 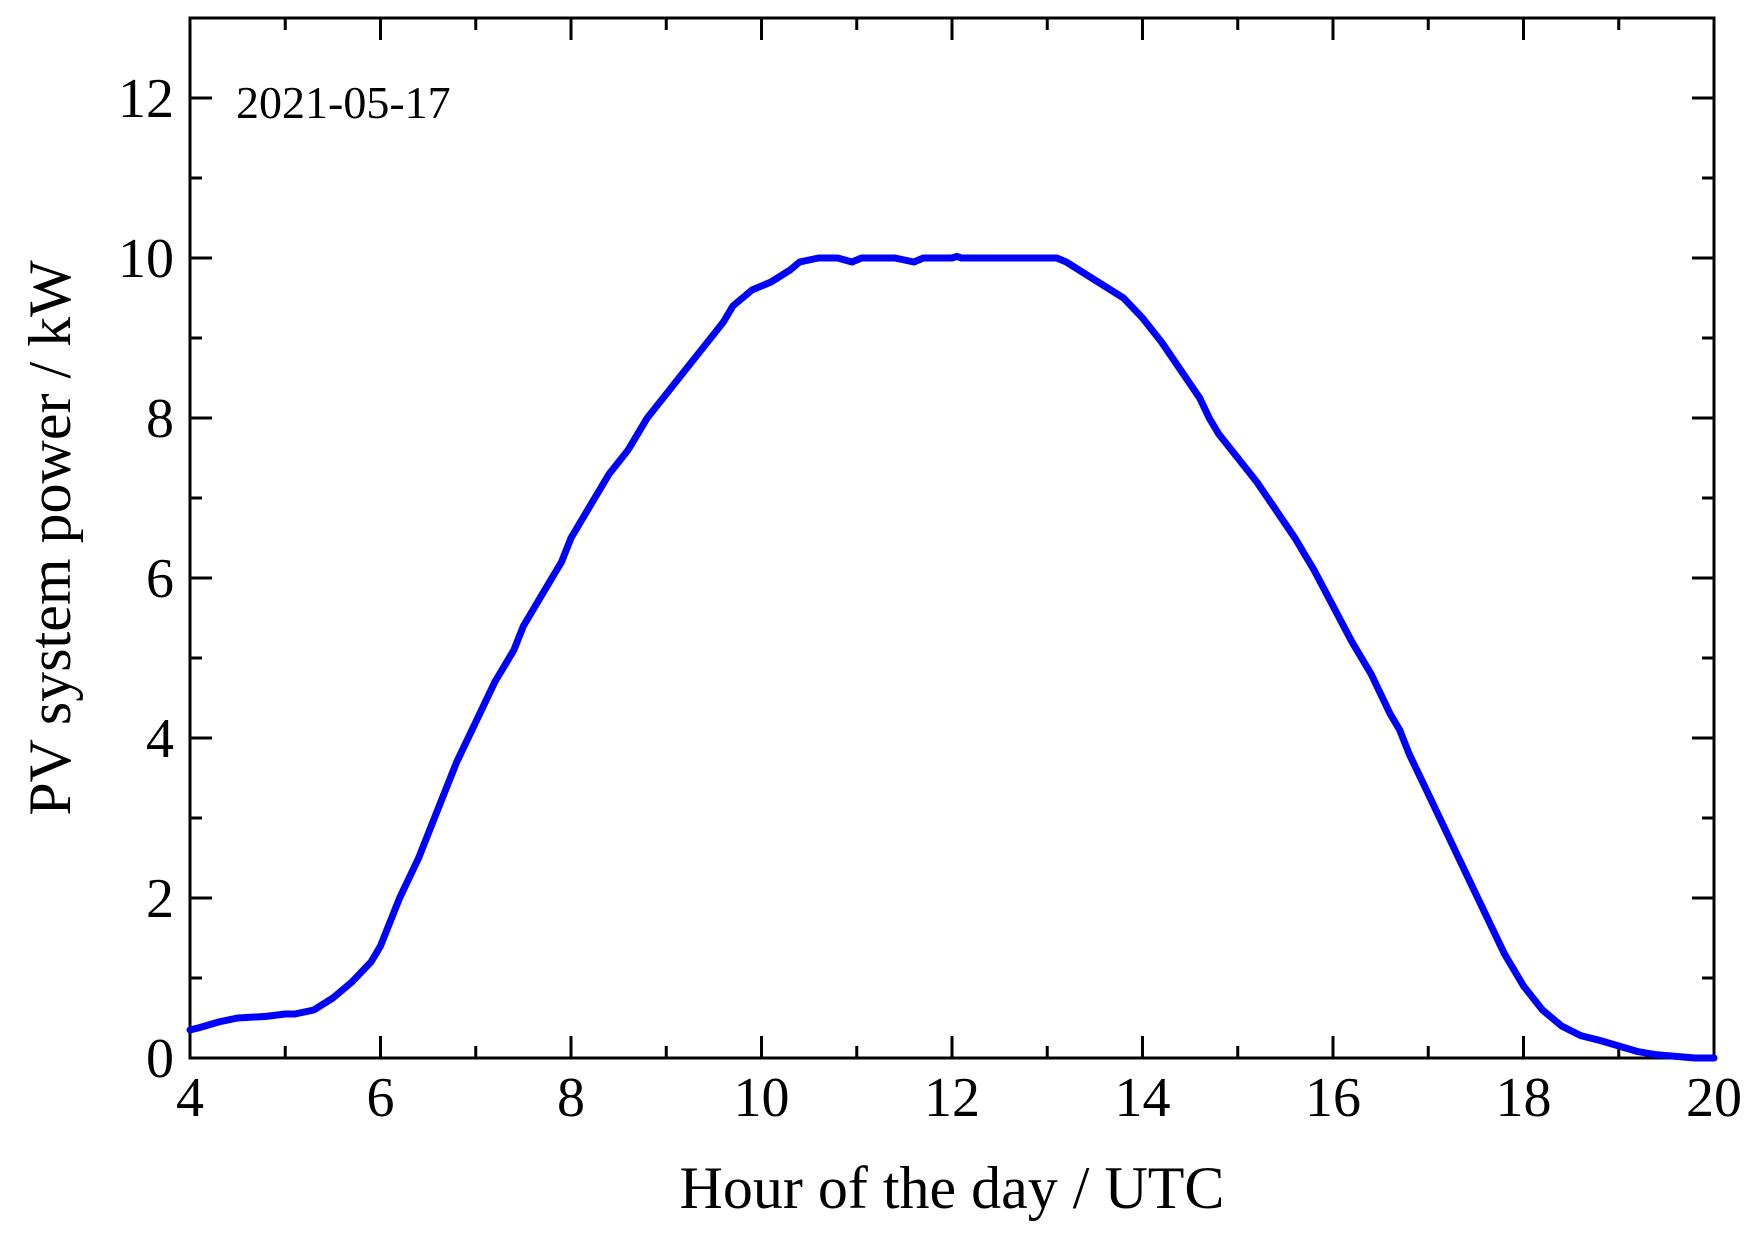 What do you see at coordinates (952, 1188) in the screenshot?
I see `x-axis-title: Hour of the day / UTC` at bounding box center [952, 1188].